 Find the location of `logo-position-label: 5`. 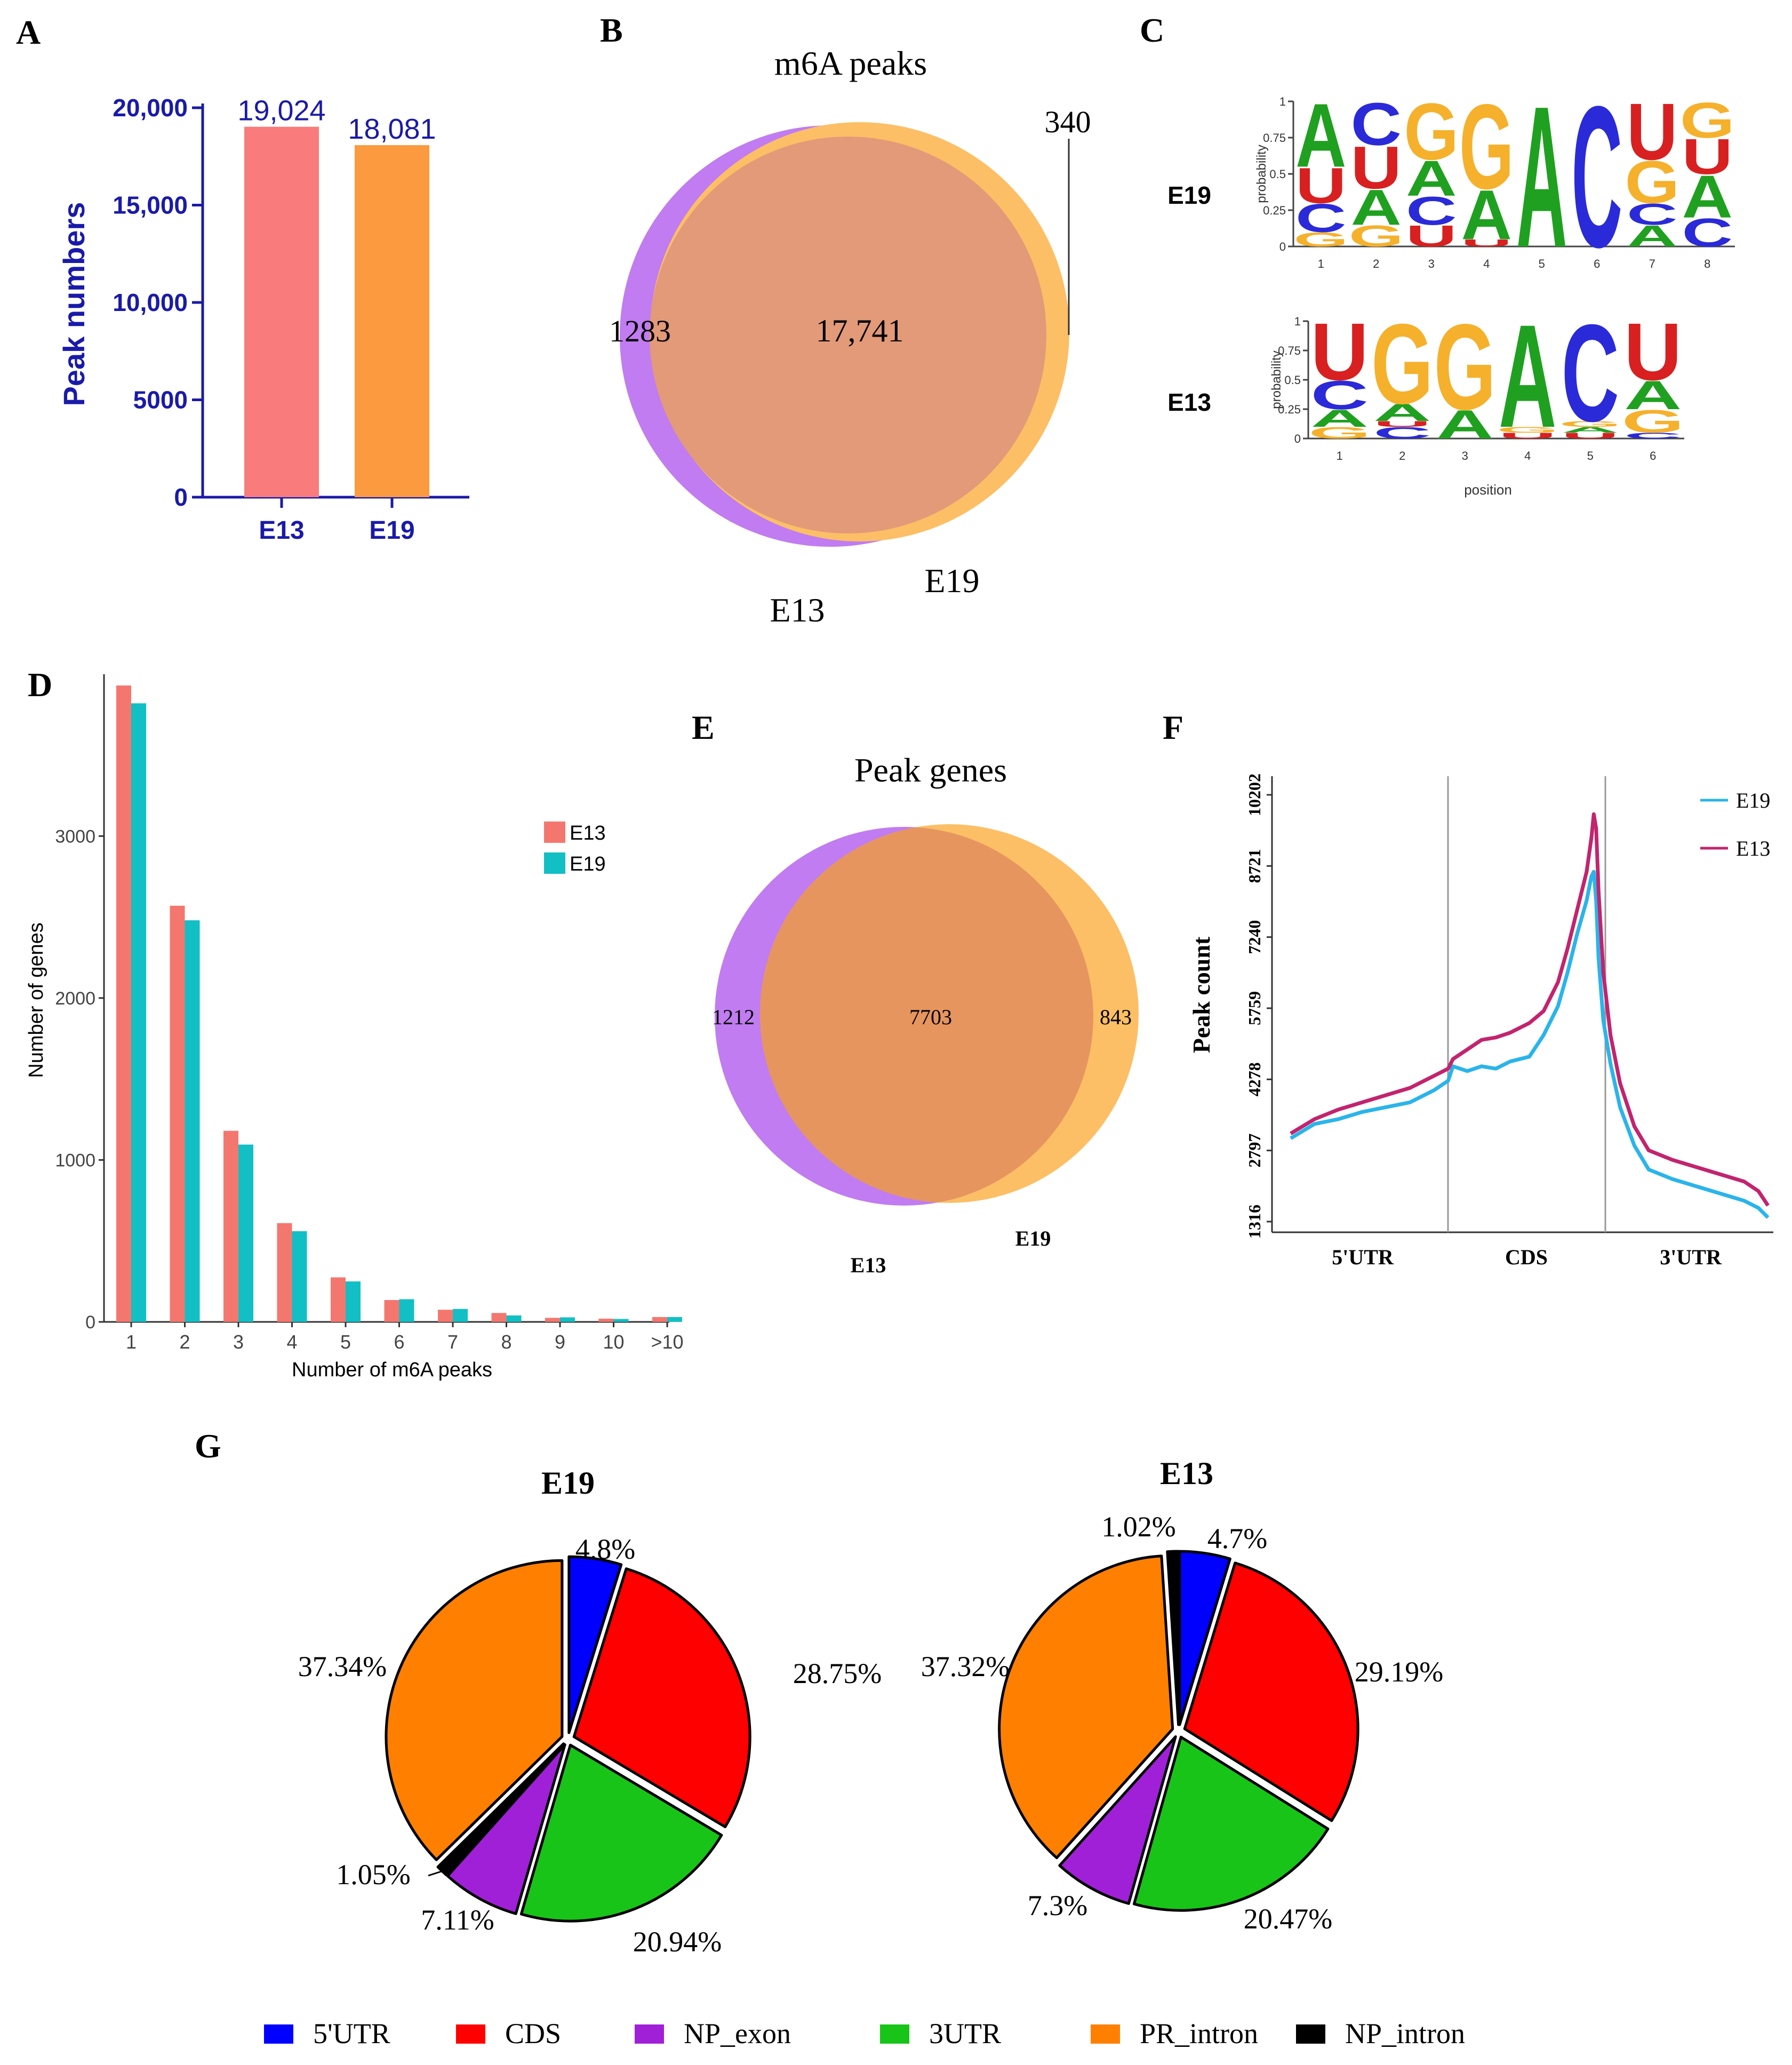

logo-position-label: 5 is located at coordinates (1542, 263).